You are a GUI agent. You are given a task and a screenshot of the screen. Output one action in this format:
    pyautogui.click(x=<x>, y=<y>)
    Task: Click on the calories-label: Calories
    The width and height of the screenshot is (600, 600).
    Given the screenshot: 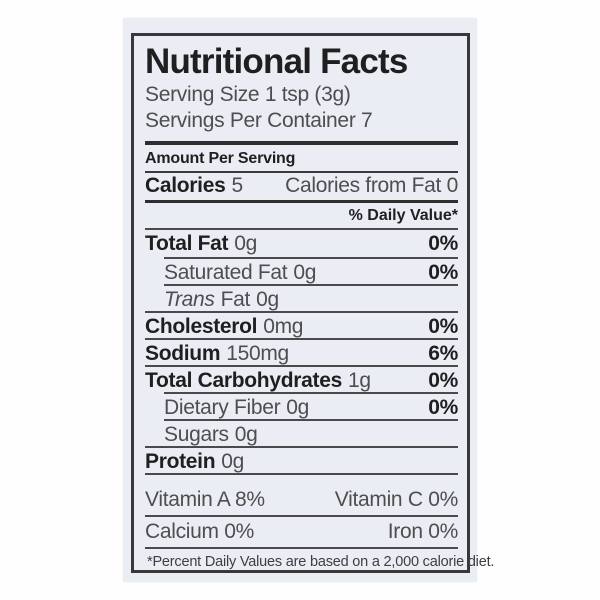 What is the action you would take?
    pyautogui.click(x=185, y=185)
    